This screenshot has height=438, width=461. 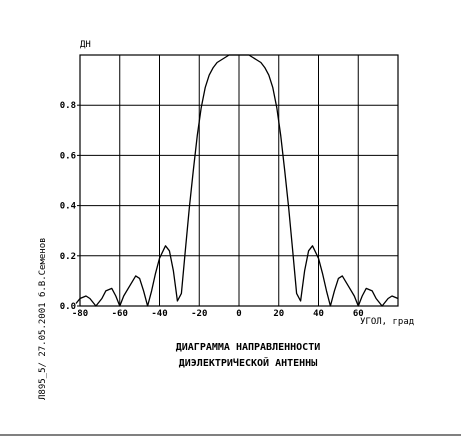 I want to click on x-axis-ticks: -80 -60 -40 -20 0 20 40 60, so click(x=218, y=314).